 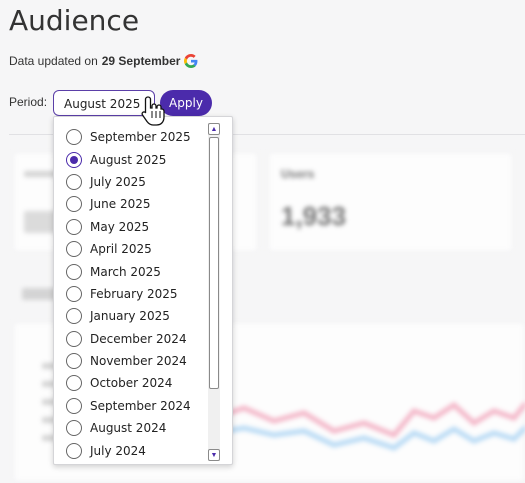 What do you see at coordinates (120, 226) in the screenshot?
I see `period-option-label: May 2025` at bounding box center [120, 226].